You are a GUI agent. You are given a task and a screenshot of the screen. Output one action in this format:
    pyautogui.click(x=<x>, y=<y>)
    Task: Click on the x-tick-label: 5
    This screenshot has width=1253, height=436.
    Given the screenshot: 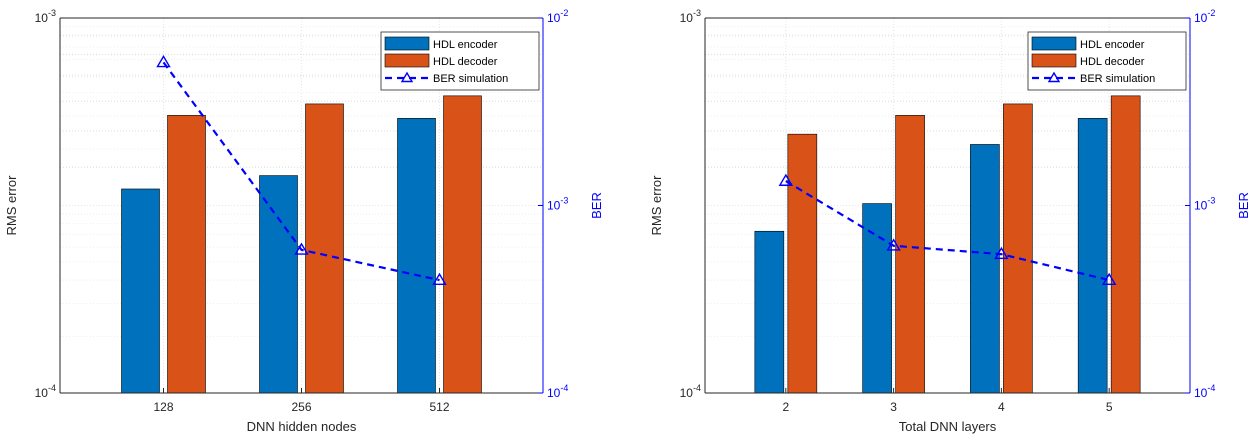 What is the action you would take?
    pyautogui.click(x=1109, y=407)
    